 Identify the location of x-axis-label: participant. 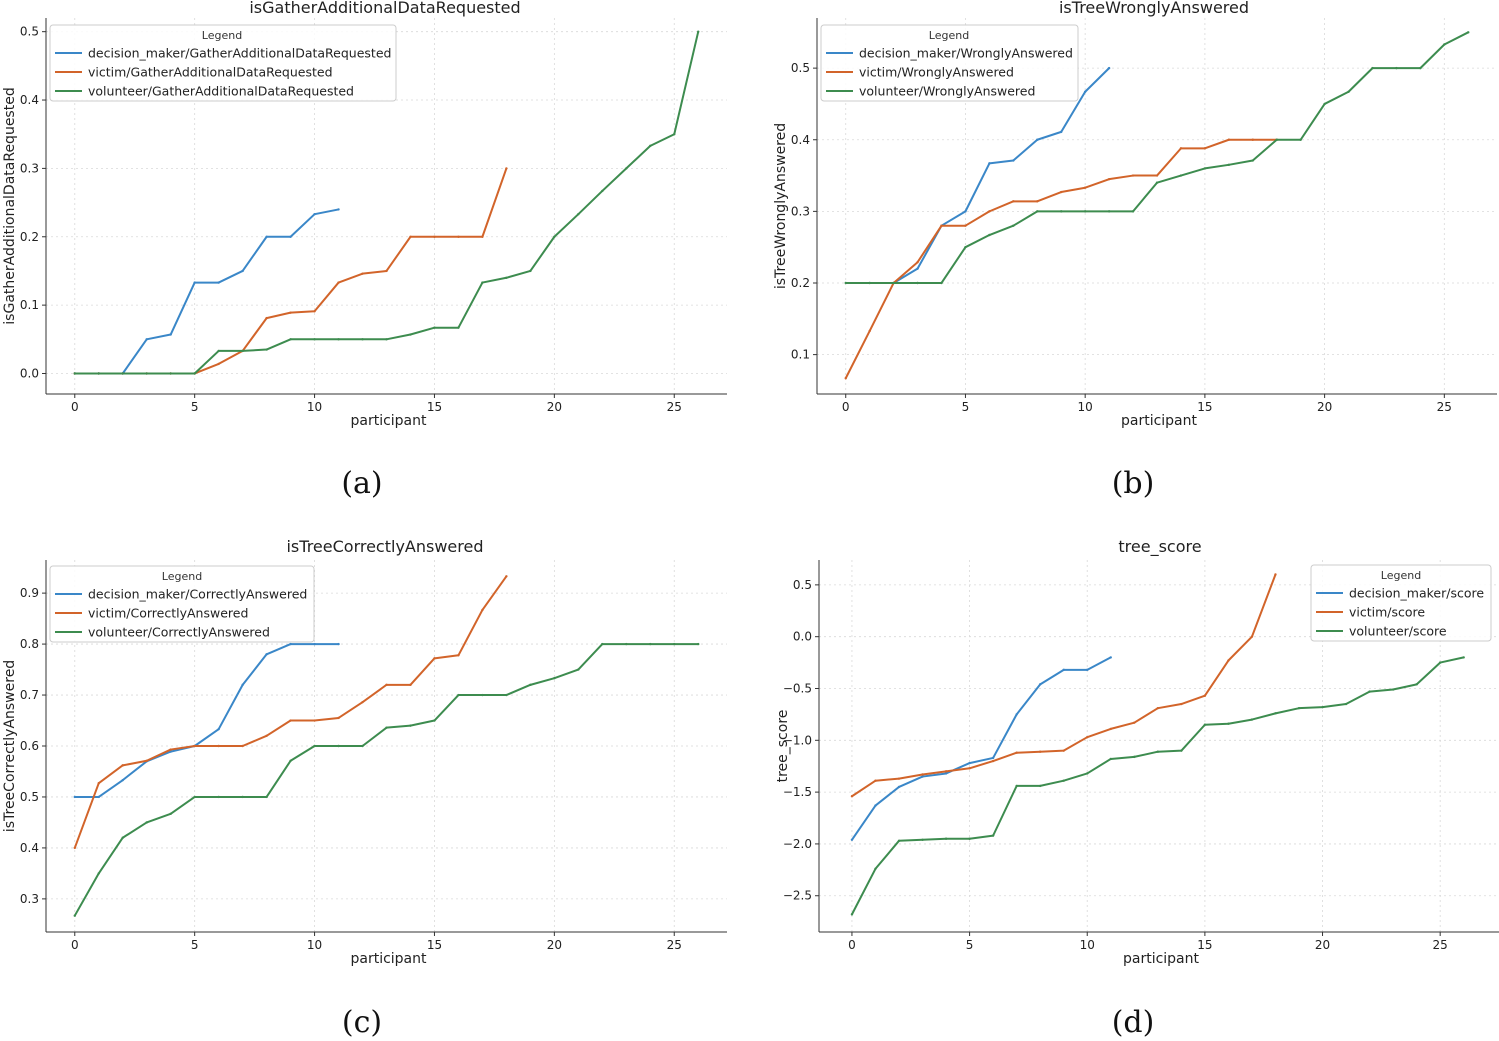
(1159, 421).